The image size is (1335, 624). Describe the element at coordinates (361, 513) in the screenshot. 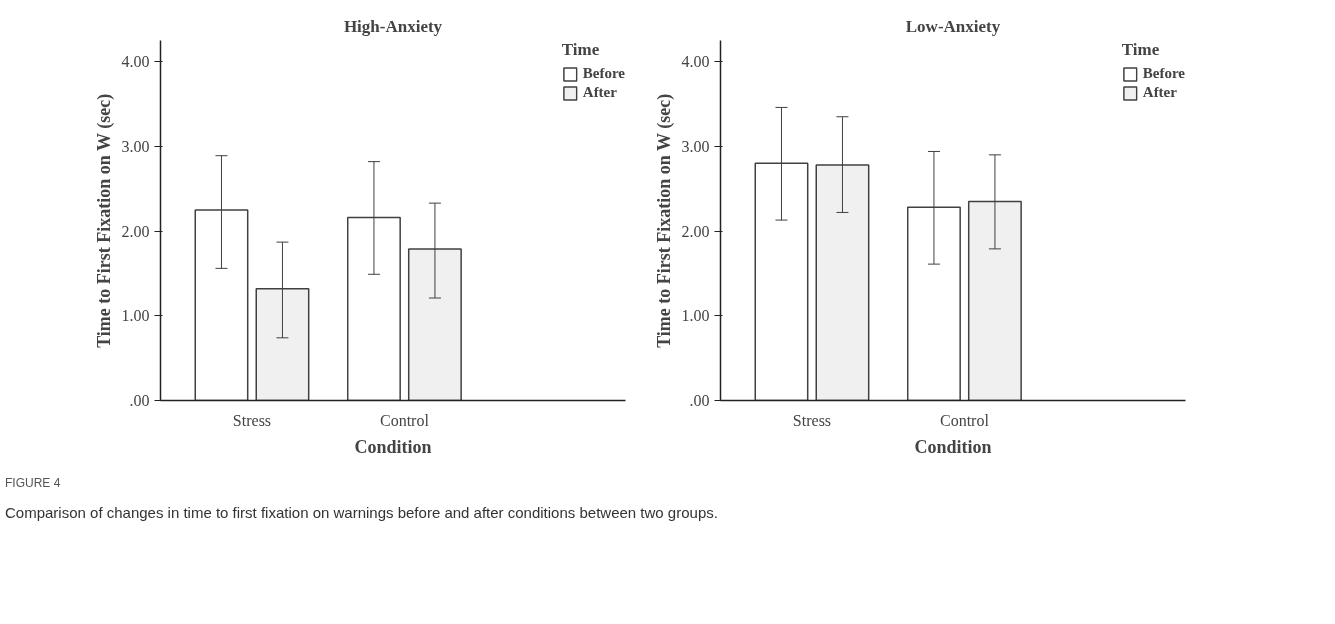

I see `text: Comparison of changes in time to first fixation on warnings before and after conditions between two groups.` at that location.